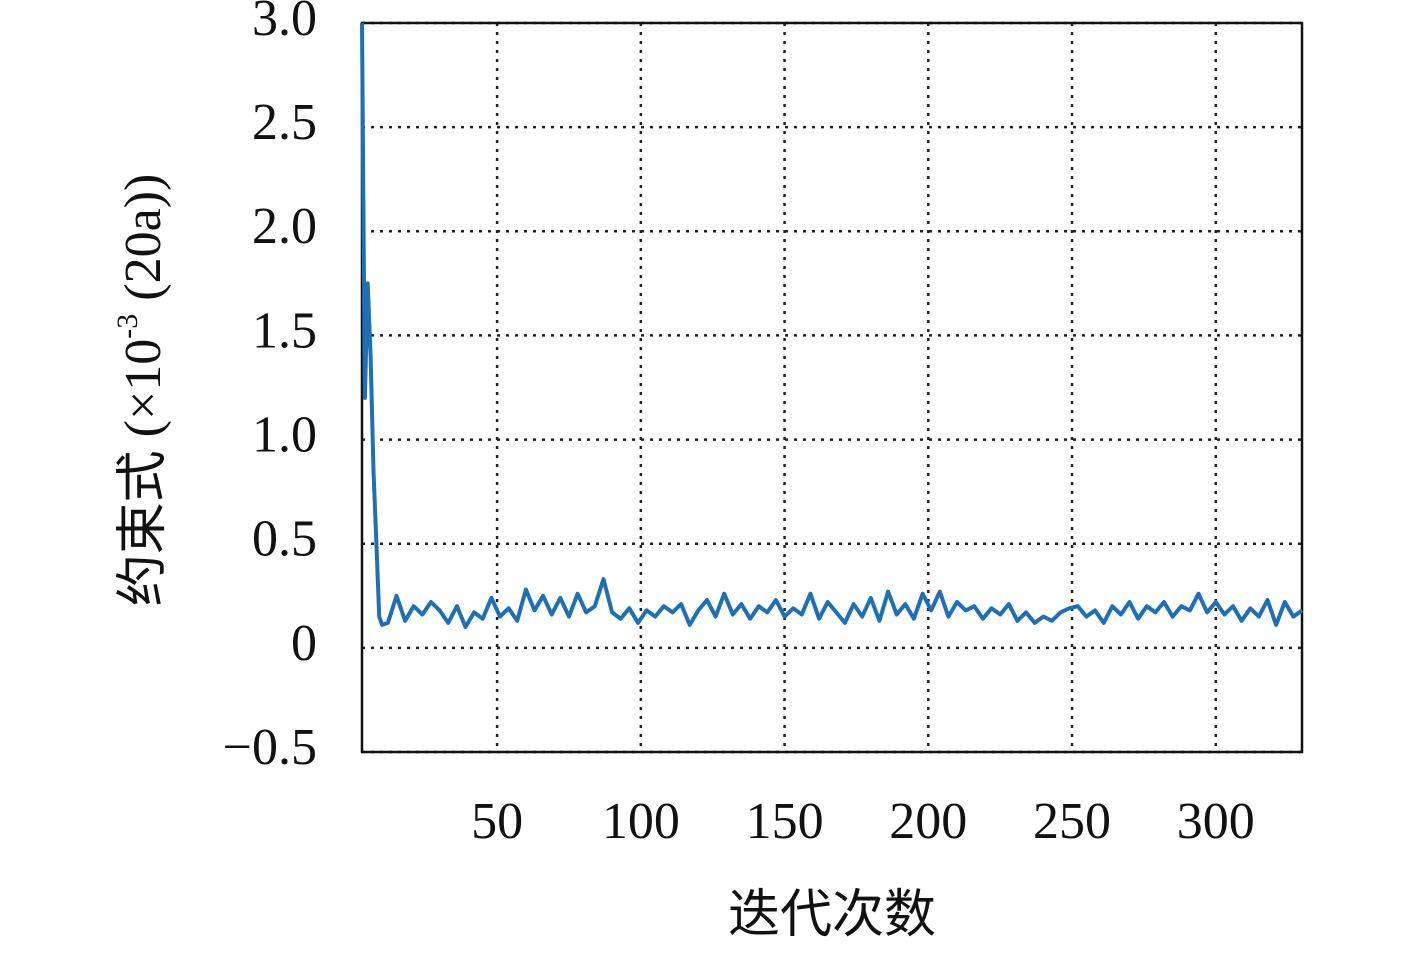 This screenshot has width=1417, height=959. What do you see at coordinates (143, 473) in the screenshot?
I see `y-label-prefix: 约束式 (×10` at bounding box center [143, 473].